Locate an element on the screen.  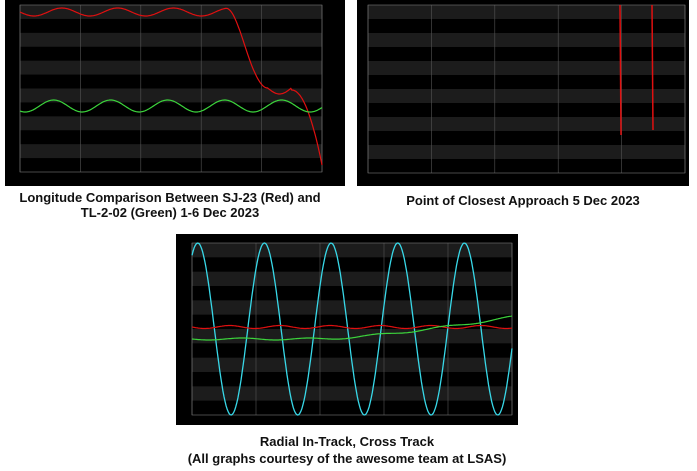
caption: Point of Closest Approach 5 Dec 2023 is located at coordinates (523, 200).